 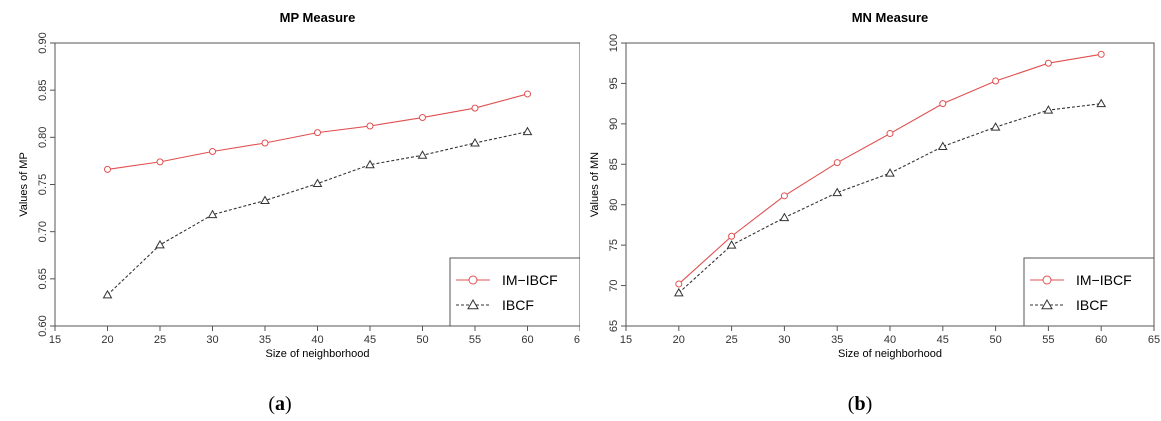 What do you see at coordinates (614, 245) in the screenshot?
I see `y-tick-label: 75` at bounding box center [614, 245].